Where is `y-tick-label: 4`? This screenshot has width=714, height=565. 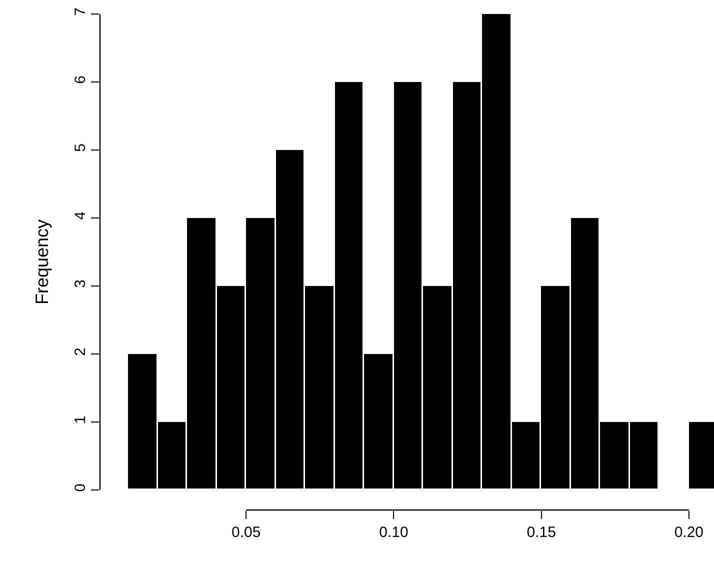
y-tick-label: 4 is located at coordinates (80, 216).